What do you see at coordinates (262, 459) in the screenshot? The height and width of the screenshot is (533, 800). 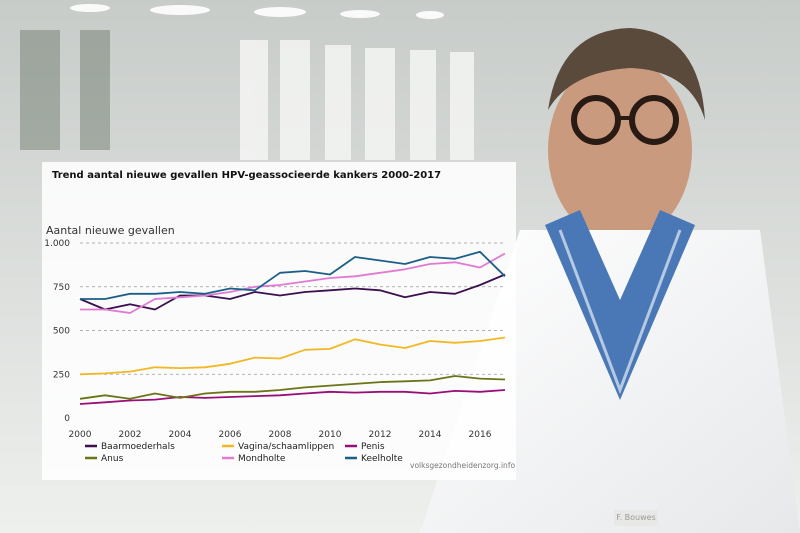 I see `legend-label: Mondholte` at bounding box center [262, 459].